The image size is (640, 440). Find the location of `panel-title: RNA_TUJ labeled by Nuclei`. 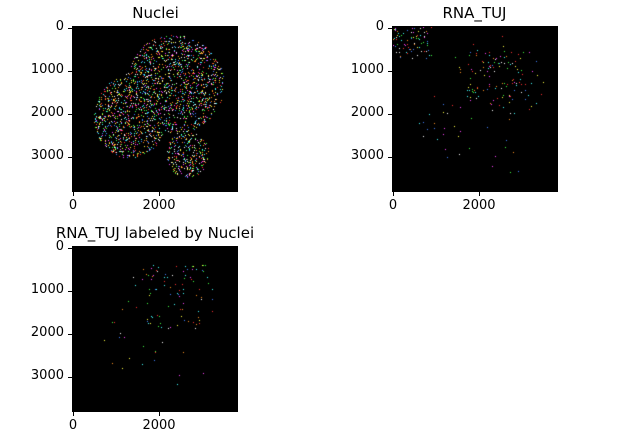

panel-title: RNA_TUJ labeled by Nuclei is located at coordinates (155, 233).